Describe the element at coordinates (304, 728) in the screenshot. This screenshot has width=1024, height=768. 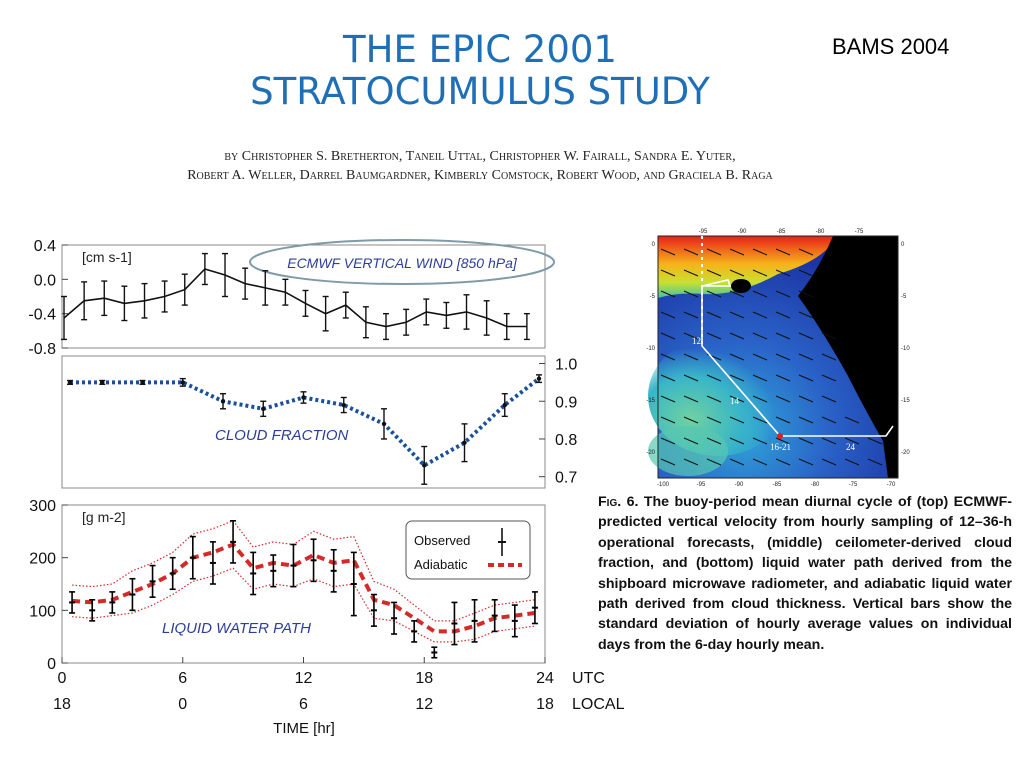
I see `xaxis-label: TIME [hr]` at that location.